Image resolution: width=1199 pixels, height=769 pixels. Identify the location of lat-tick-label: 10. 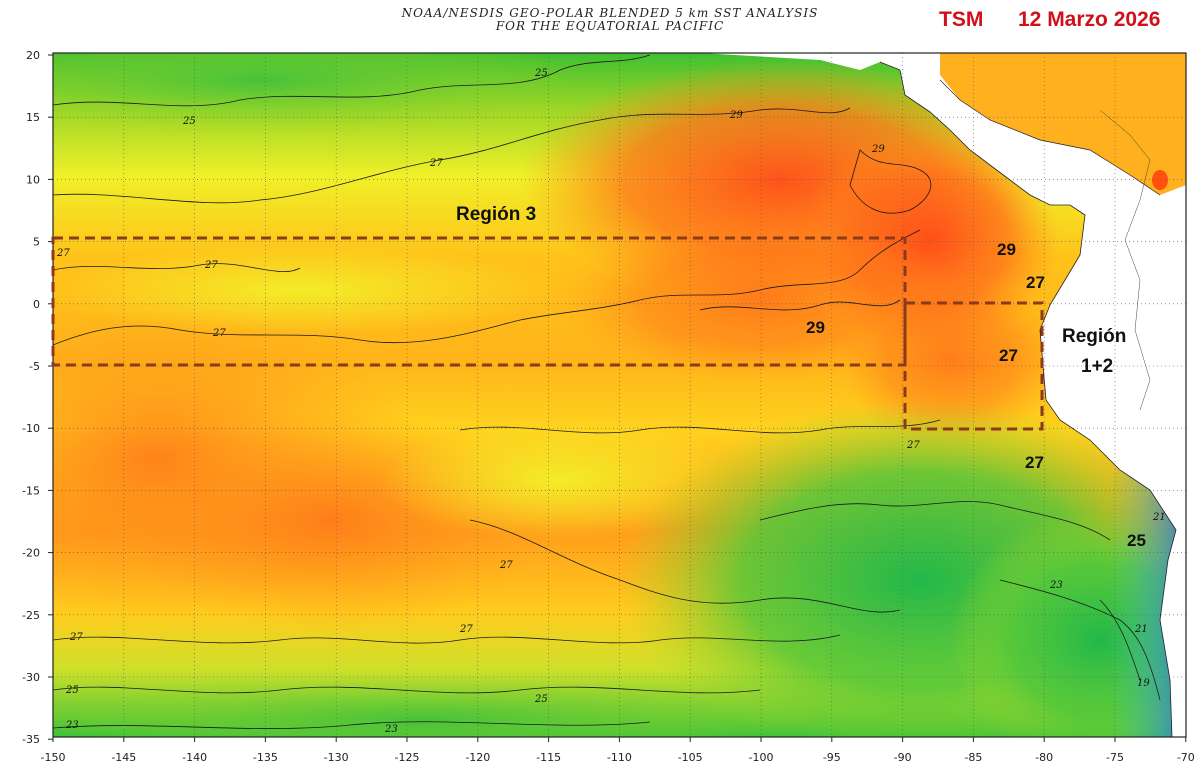
(33, 179).